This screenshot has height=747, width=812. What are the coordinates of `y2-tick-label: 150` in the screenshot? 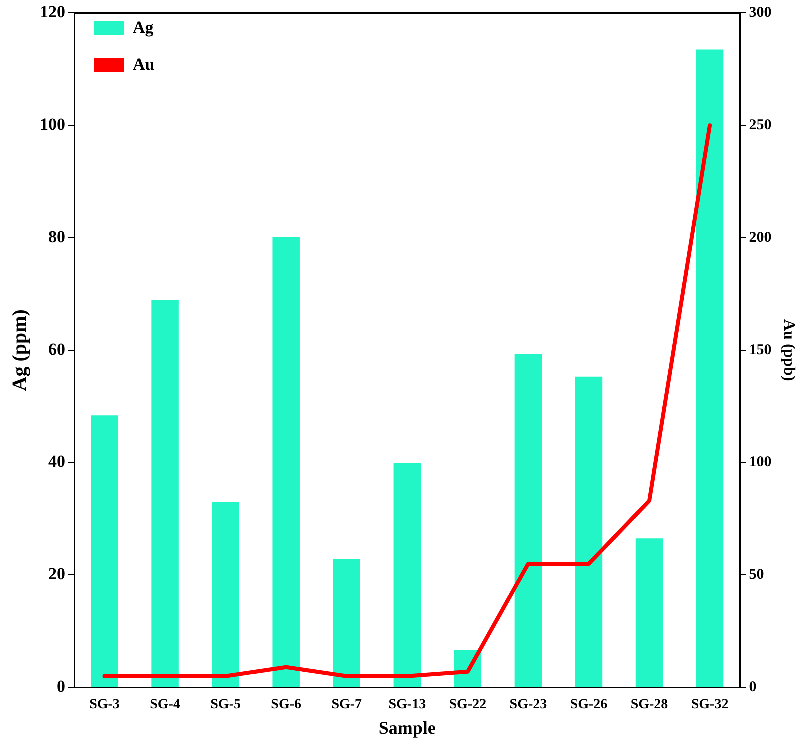 It's located at (760, 350).